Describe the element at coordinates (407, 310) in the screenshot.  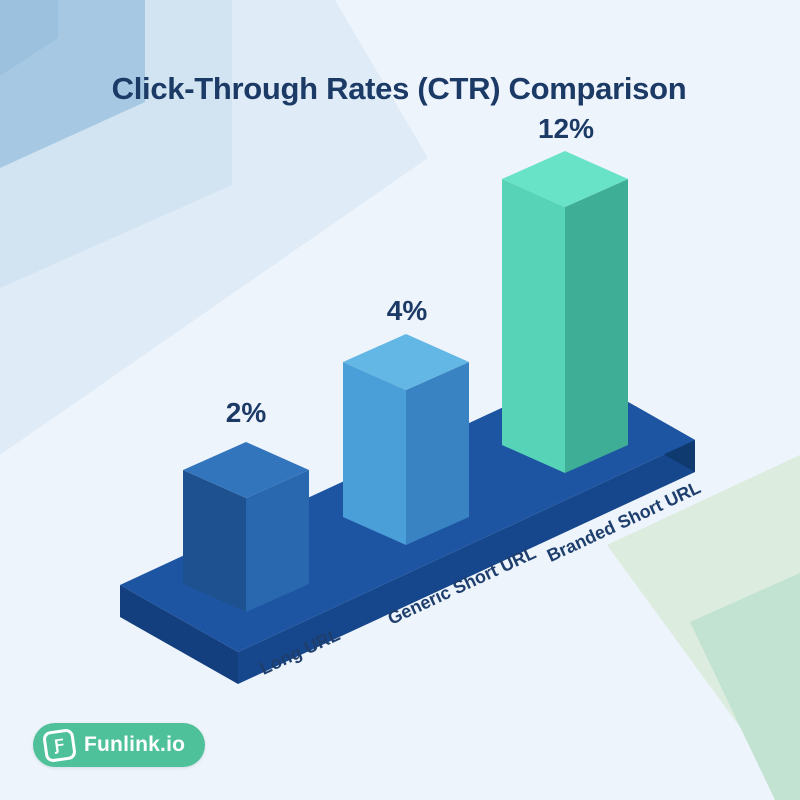
I see `value-label-generic-short-url: 4%` at that location.